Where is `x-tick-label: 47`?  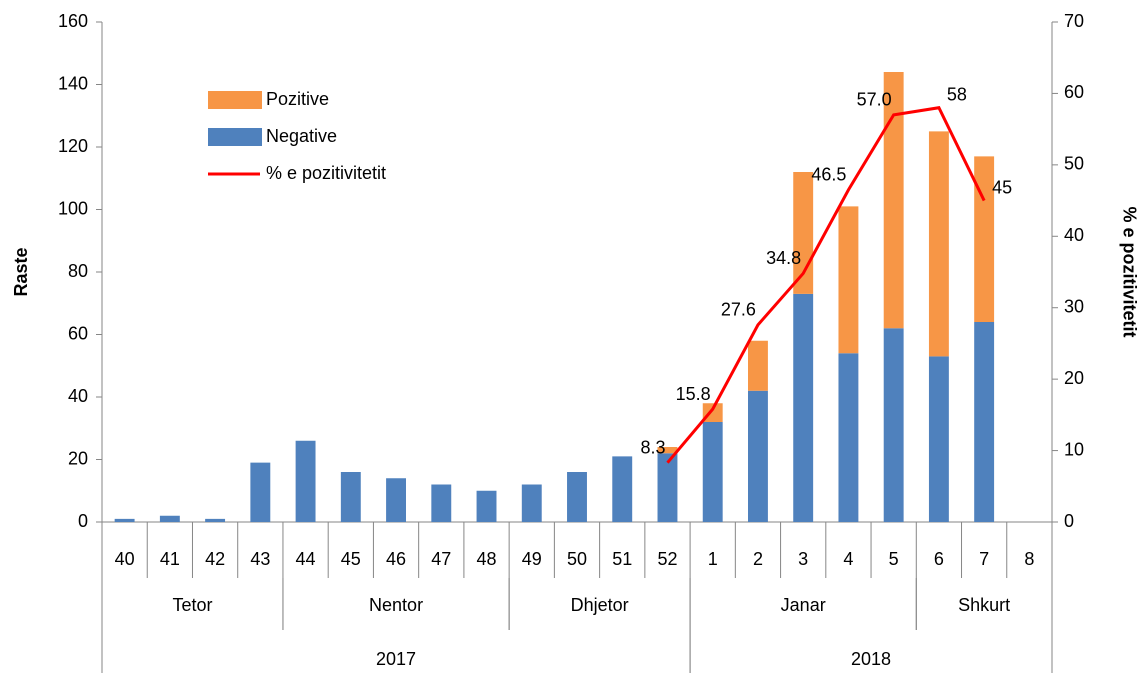 x-tick-label: 47 is located at coordinates (441, 559).